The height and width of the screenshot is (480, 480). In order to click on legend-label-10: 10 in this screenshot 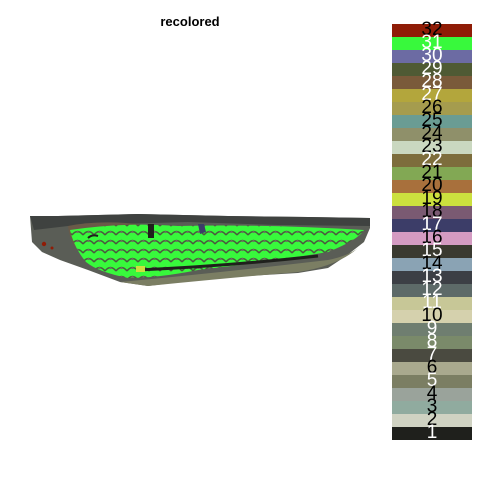, I will do `click(432, 315)`.